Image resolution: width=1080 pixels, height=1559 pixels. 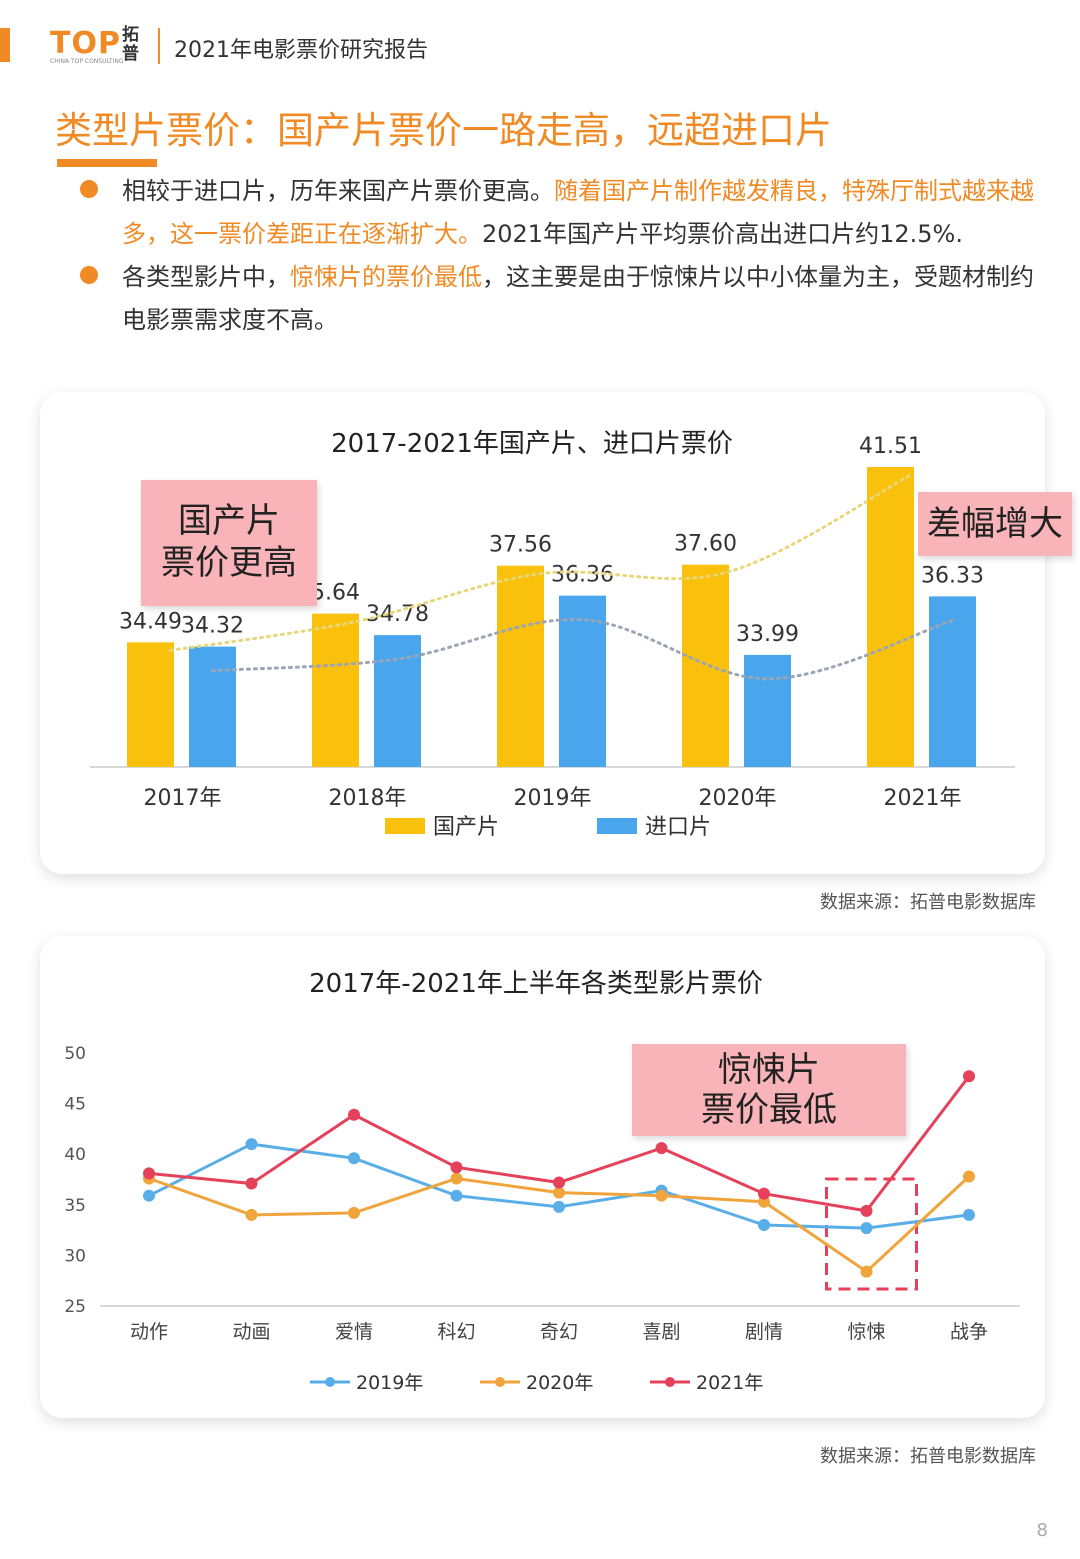 I want to click on y-tick-label: 50, so click(x=75, y=1054).